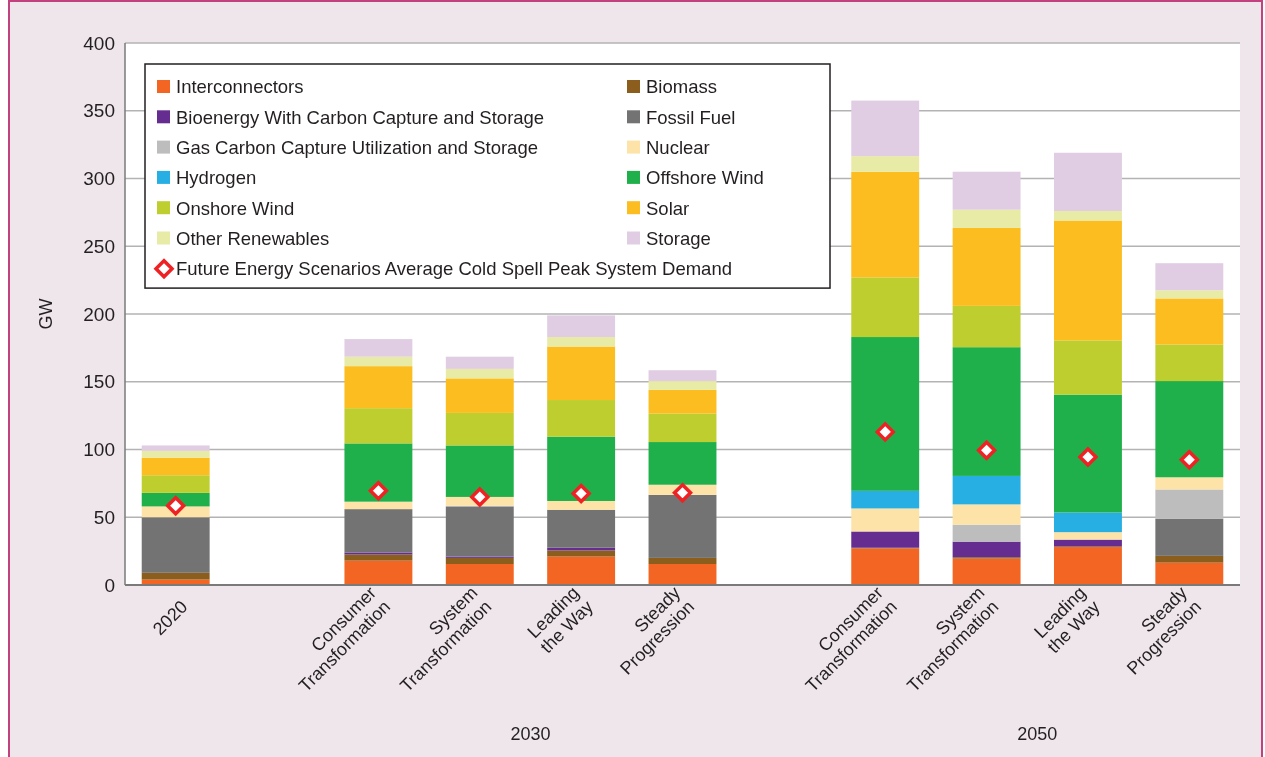 The image size is (1265, 757). What do you see at coordinates (99, 314) in the screenshot?
I see `y-tick-label: 200` at bounding box center [99, 314].